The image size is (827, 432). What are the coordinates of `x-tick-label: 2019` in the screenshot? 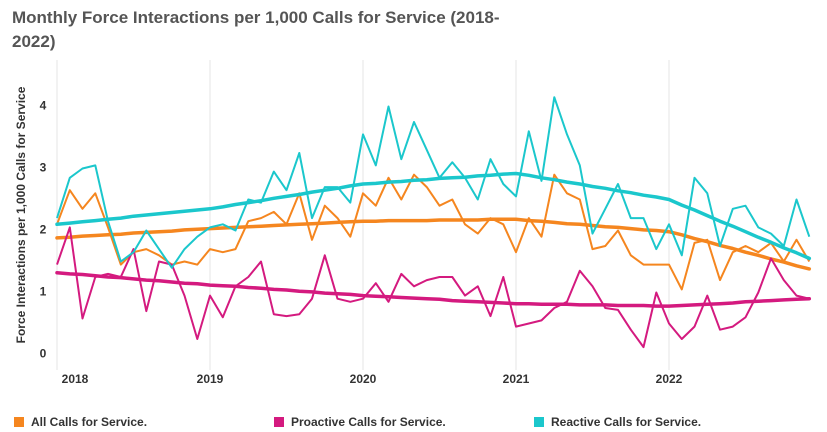 It's located at (210, 379).